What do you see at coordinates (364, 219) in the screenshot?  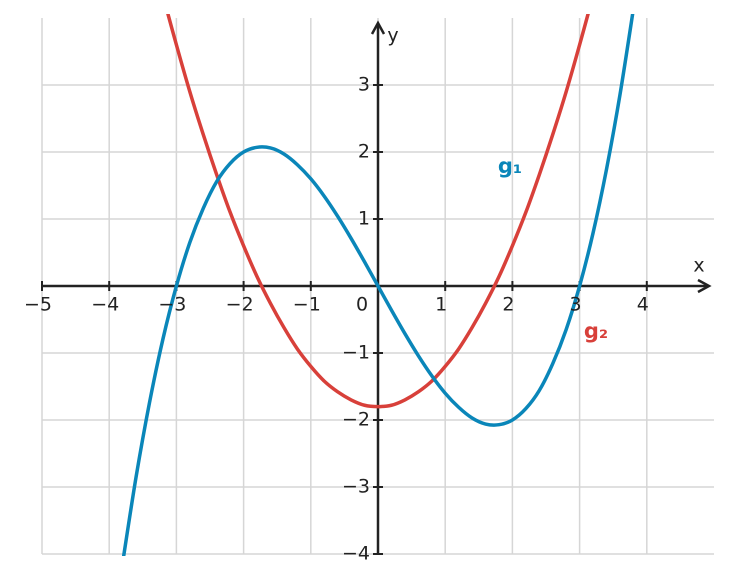 I see `y-tick-label: 1` at bounding box center [364, 219].